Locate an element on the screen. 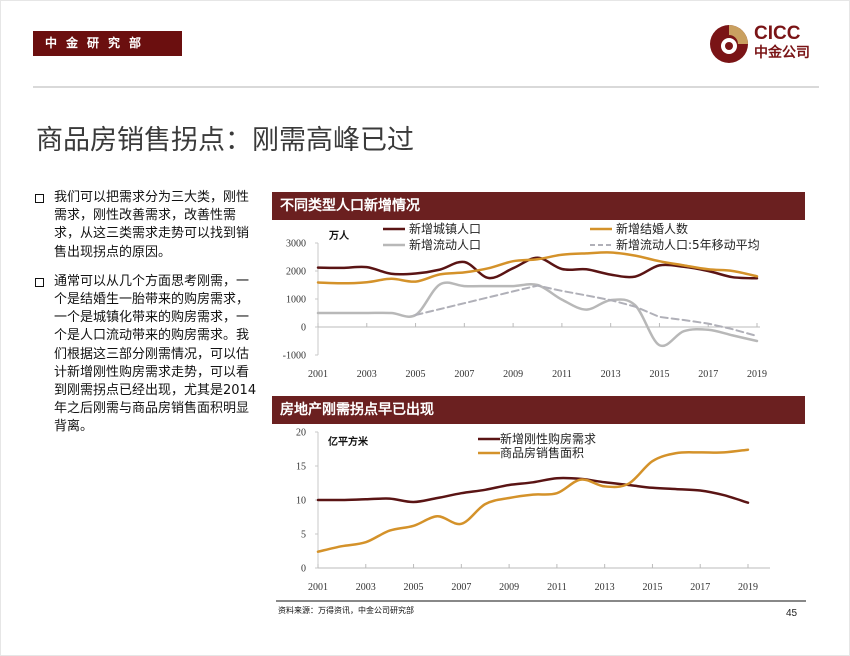 This screenshot has width=850, height=656. legend-label-rigid-demand: 新增刚性购房需求 is located at coordinates (548, 438).